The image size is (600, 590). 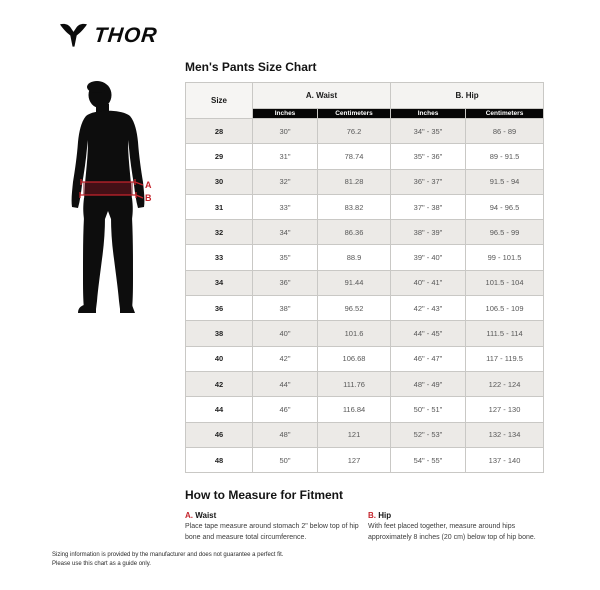 What do you see at coordinates (505, 333) in the screenshot?
I see `hip-cm-cell: 111.5 - 114` at bounding box center [505, 333].